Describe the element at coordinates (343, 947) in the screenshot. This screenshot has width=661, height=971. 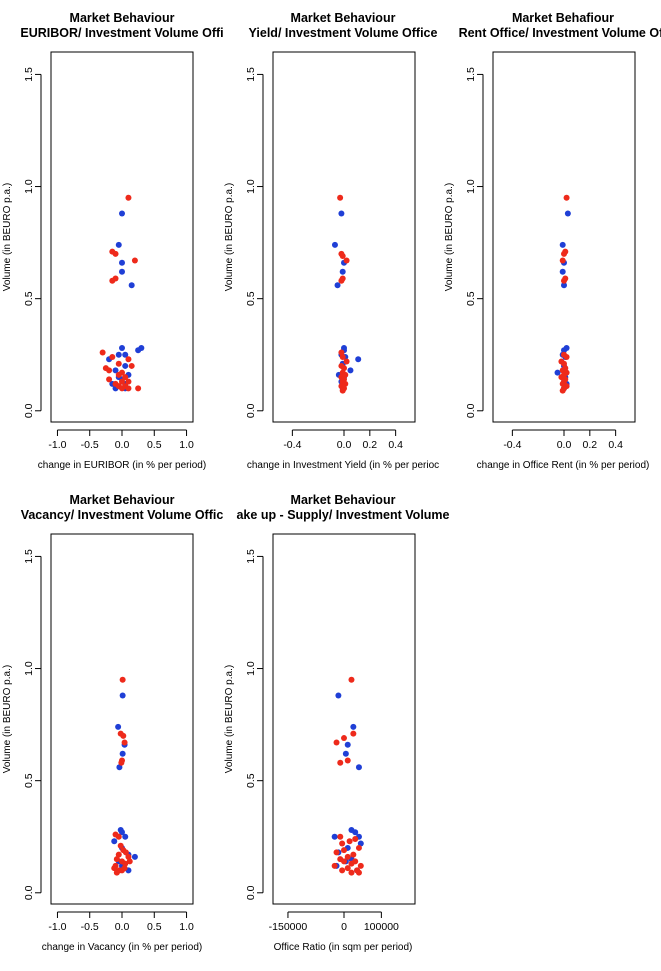
I see `x-axis-label: Office Ratio (in sqm per period)` at that location.